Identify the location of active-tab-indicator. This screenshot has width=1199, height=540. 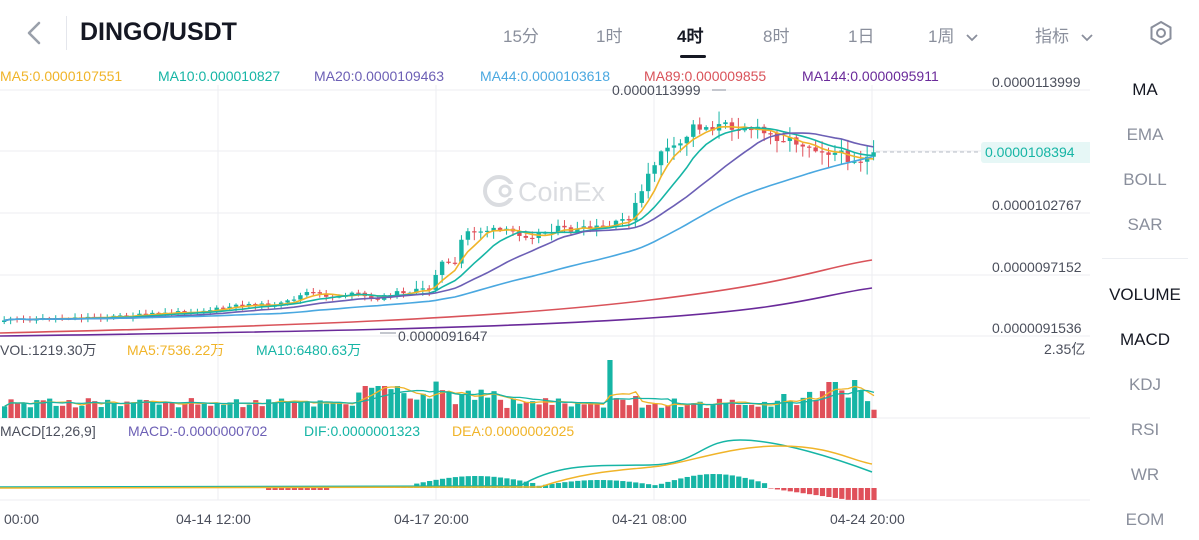
(693, 56).